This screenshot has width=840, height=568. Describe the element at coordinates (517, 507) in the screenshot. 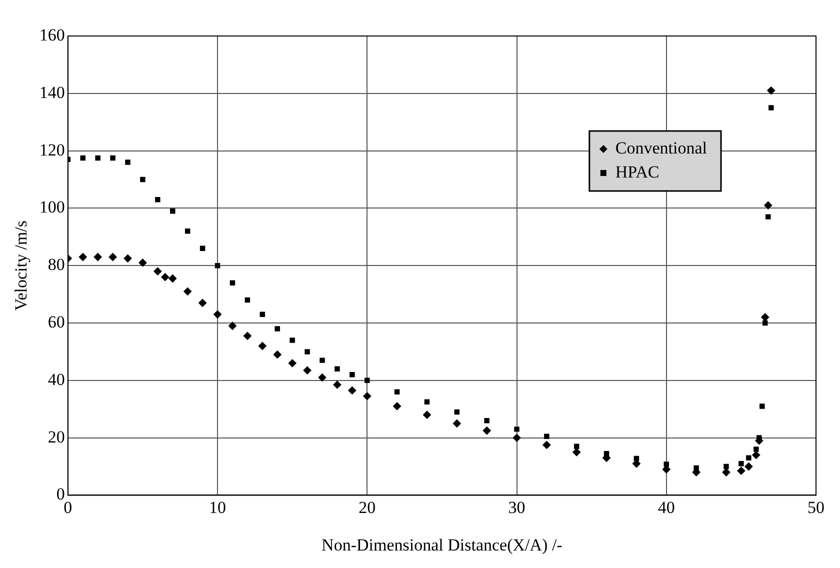

I see `x-tick-label: 30` at that location.